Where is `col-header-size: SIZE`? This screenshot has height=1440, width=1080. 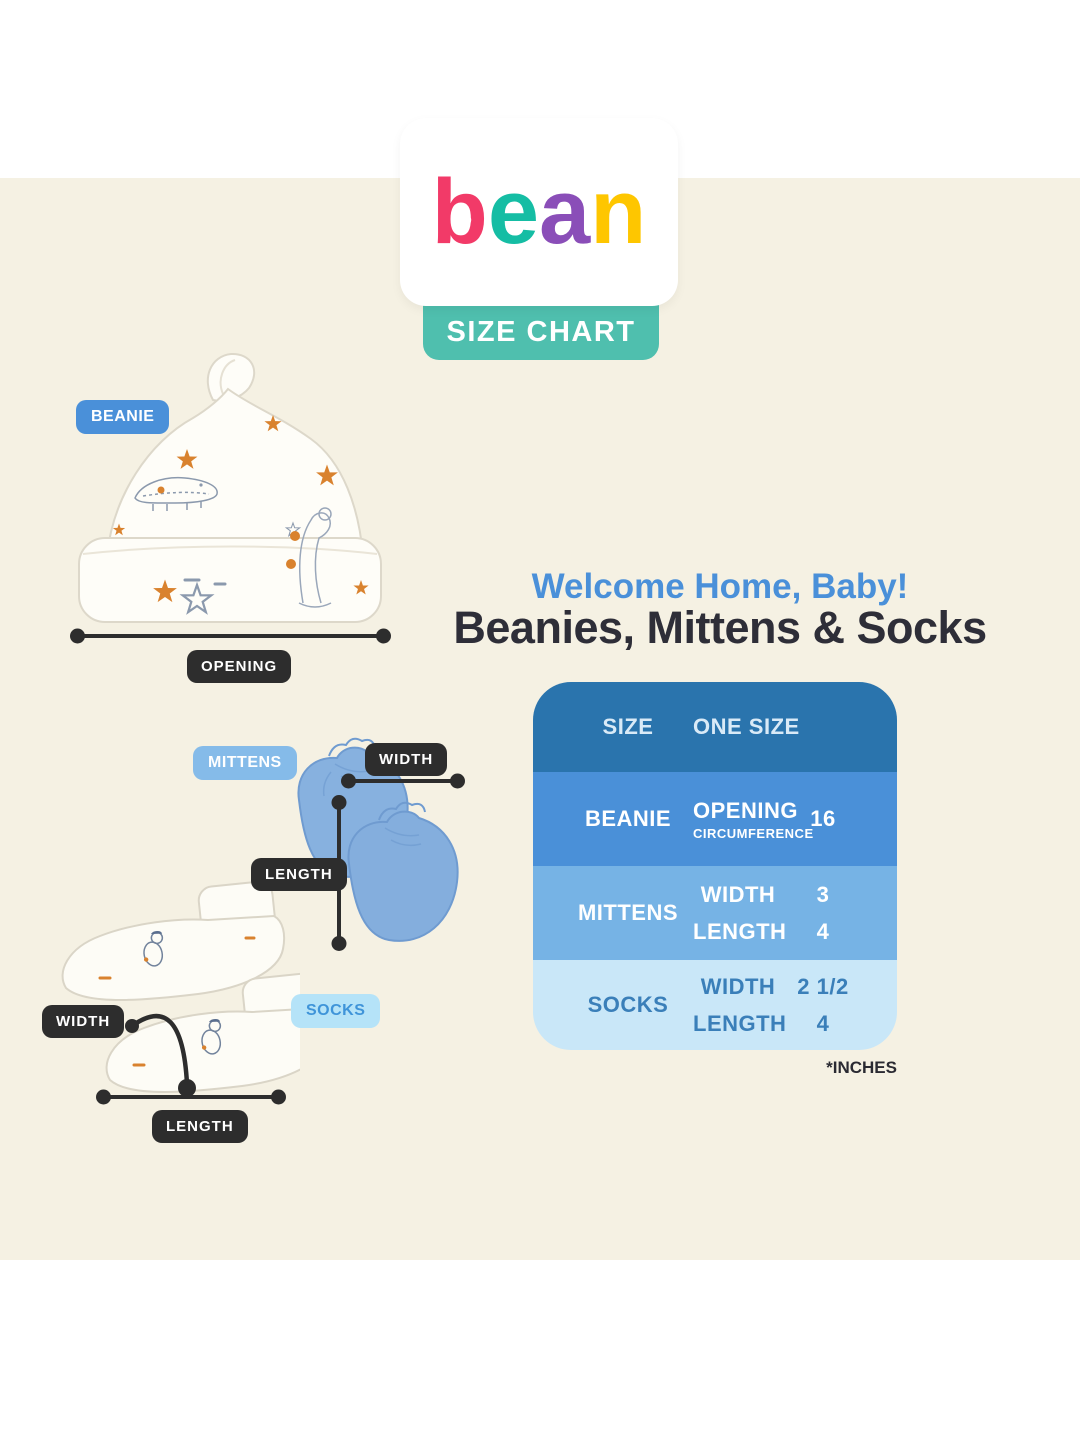 col-header-size: SIZE is located at coordinates (628, 726).